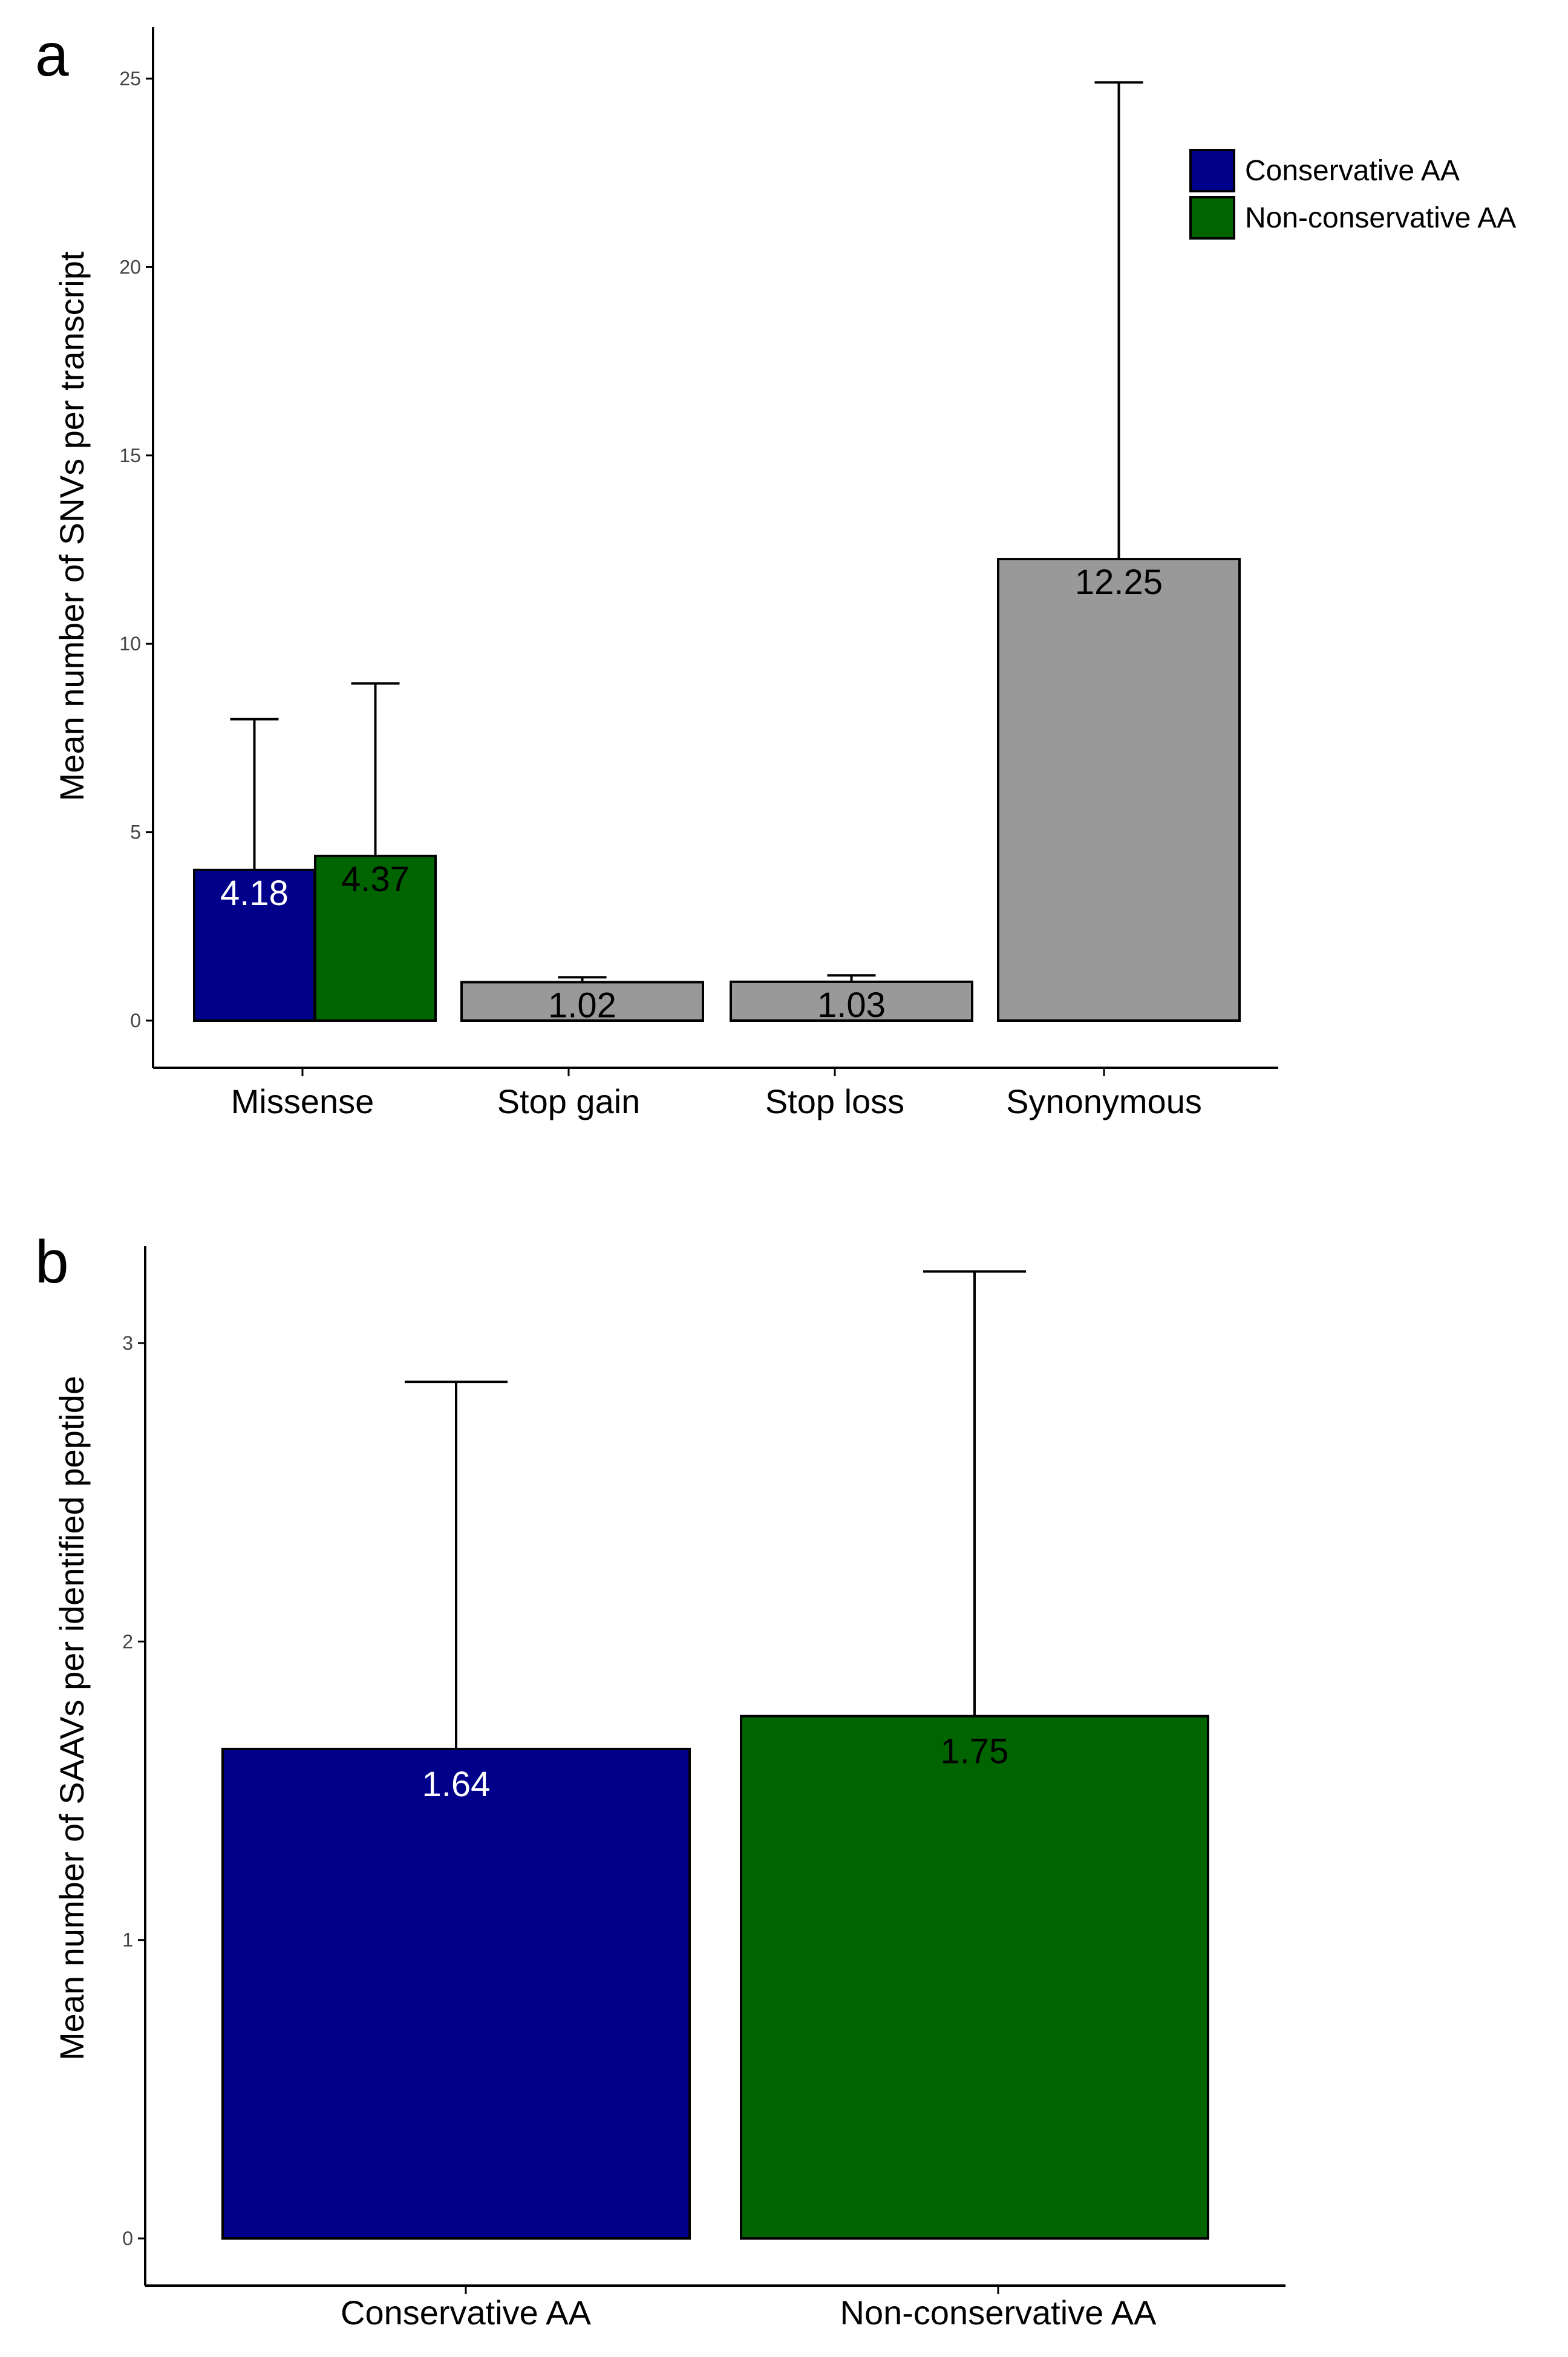 The image size is (1568, 2357). I want to click on y-tick-label: 1, so click(127, 1940).